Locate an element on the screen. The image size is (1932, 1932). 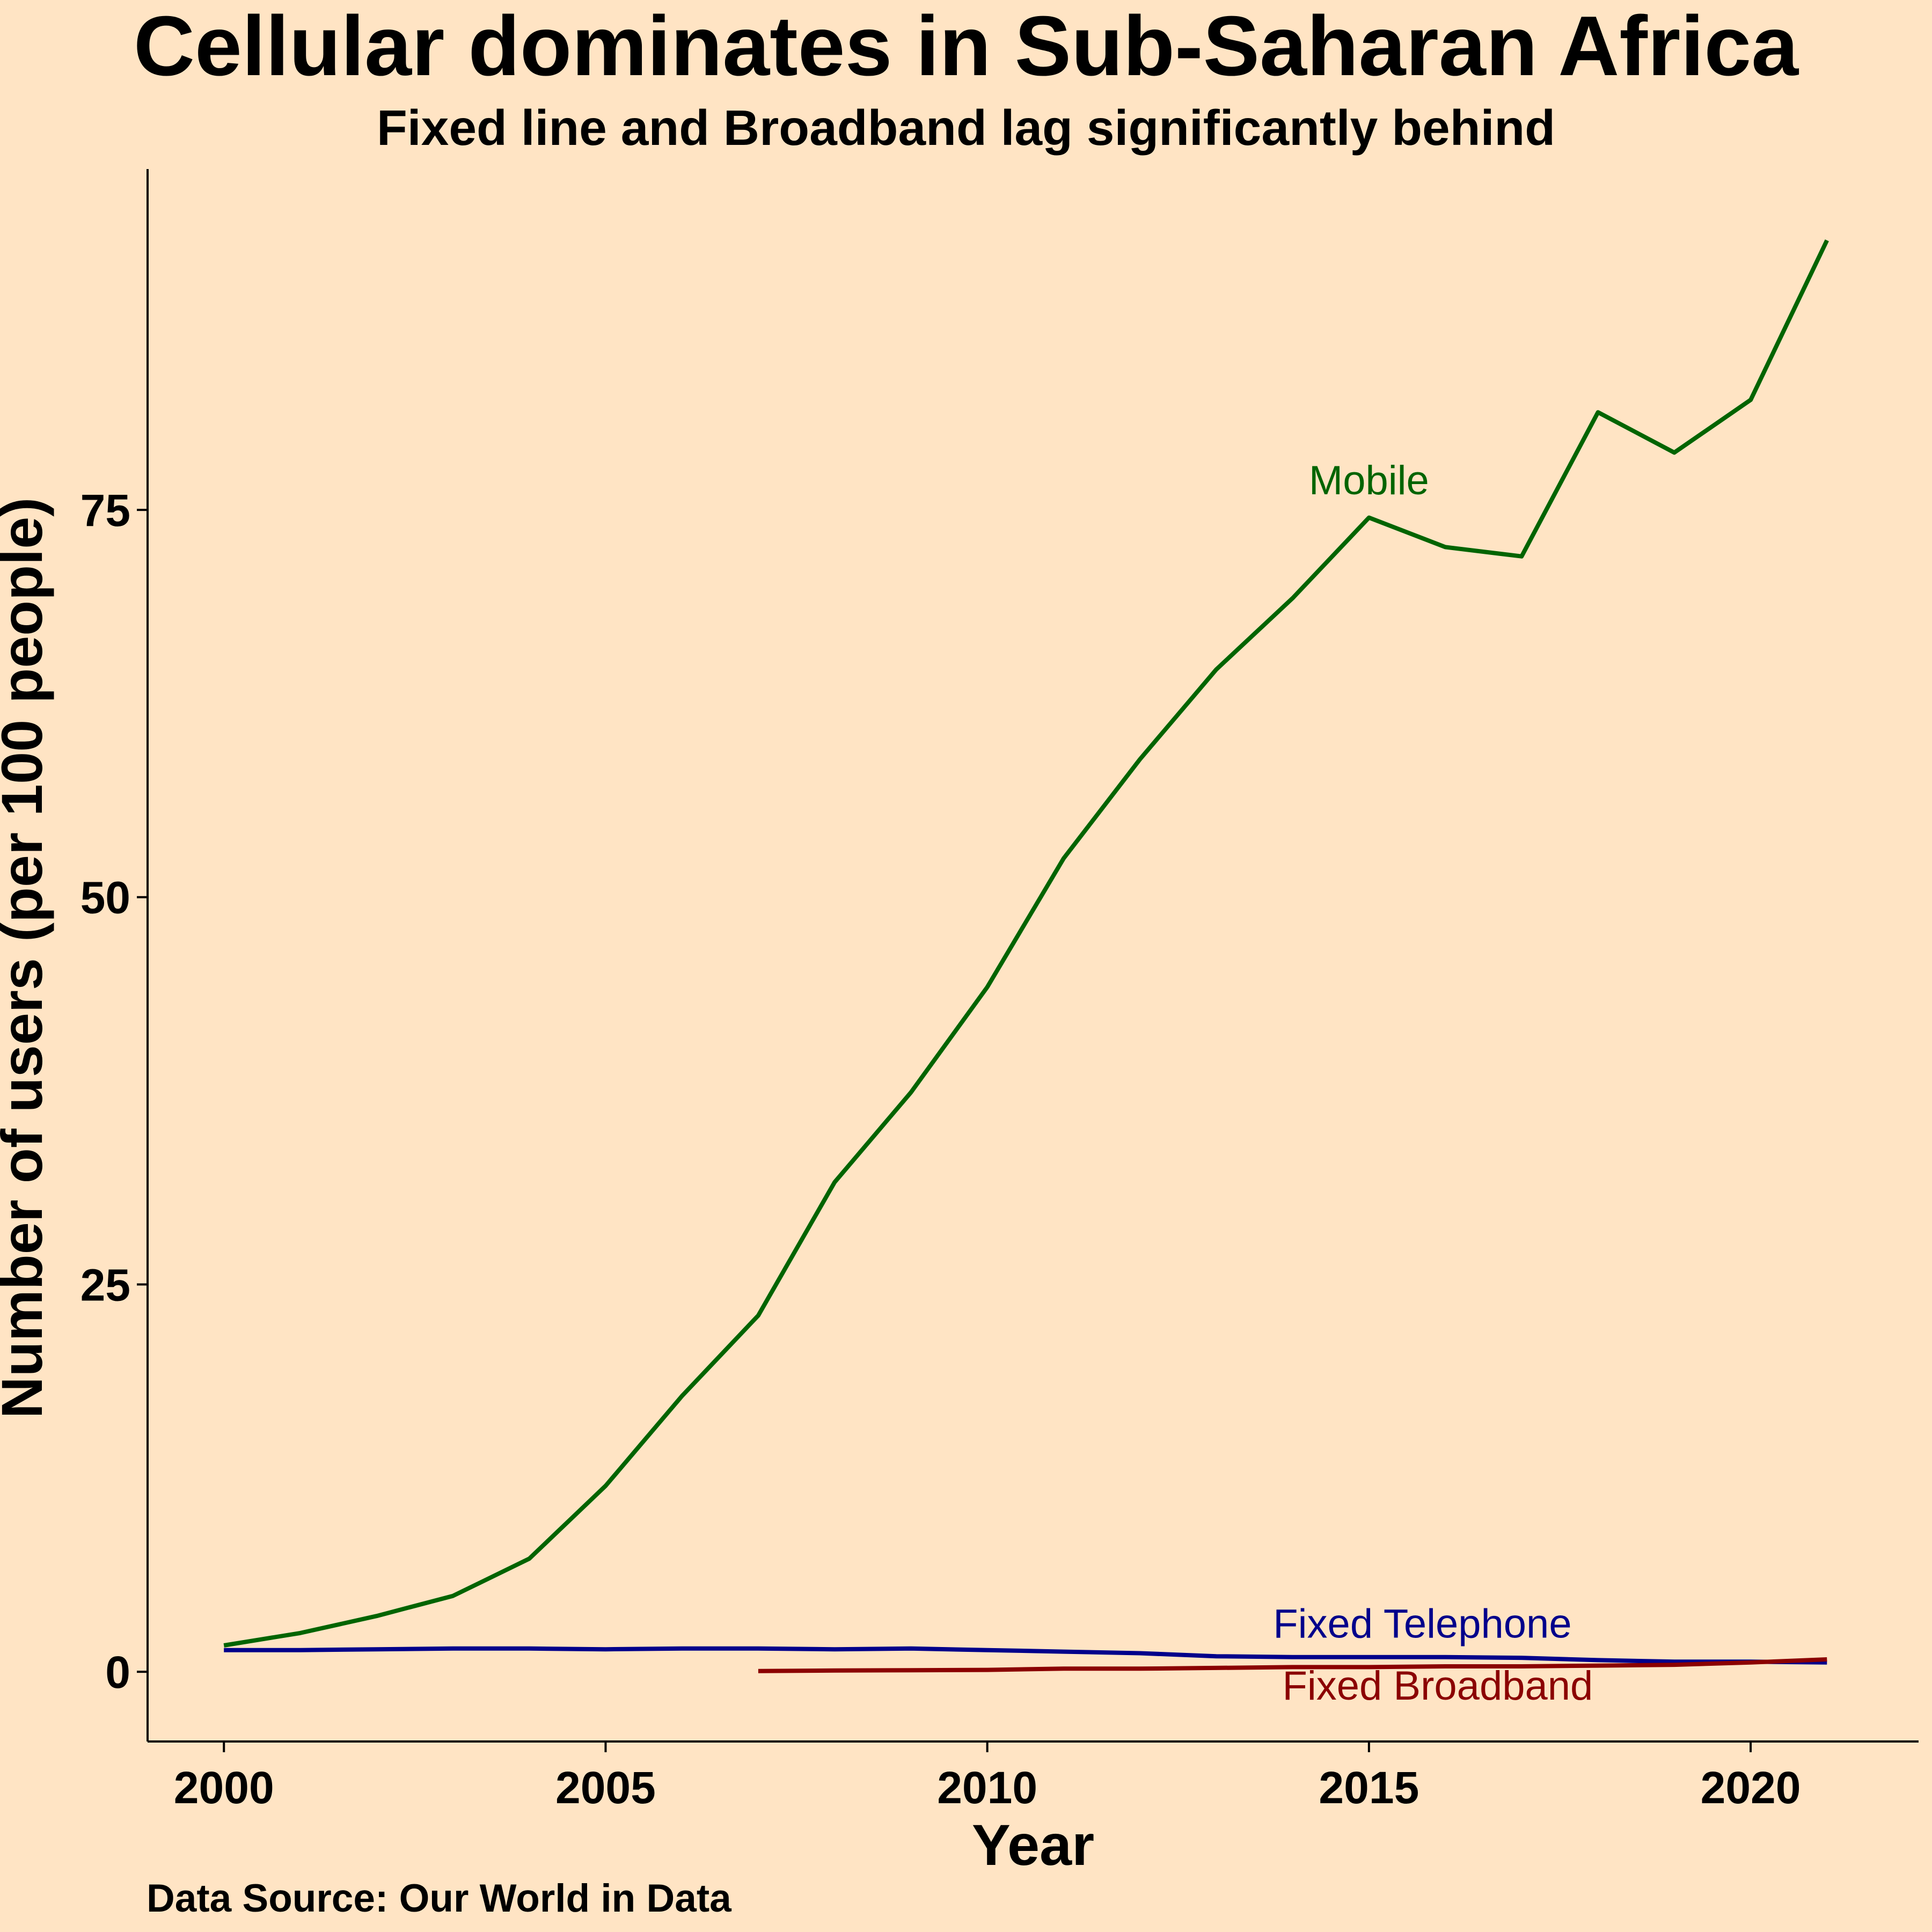
y-tick-label: 0 is located at coordinates (117, 1672).